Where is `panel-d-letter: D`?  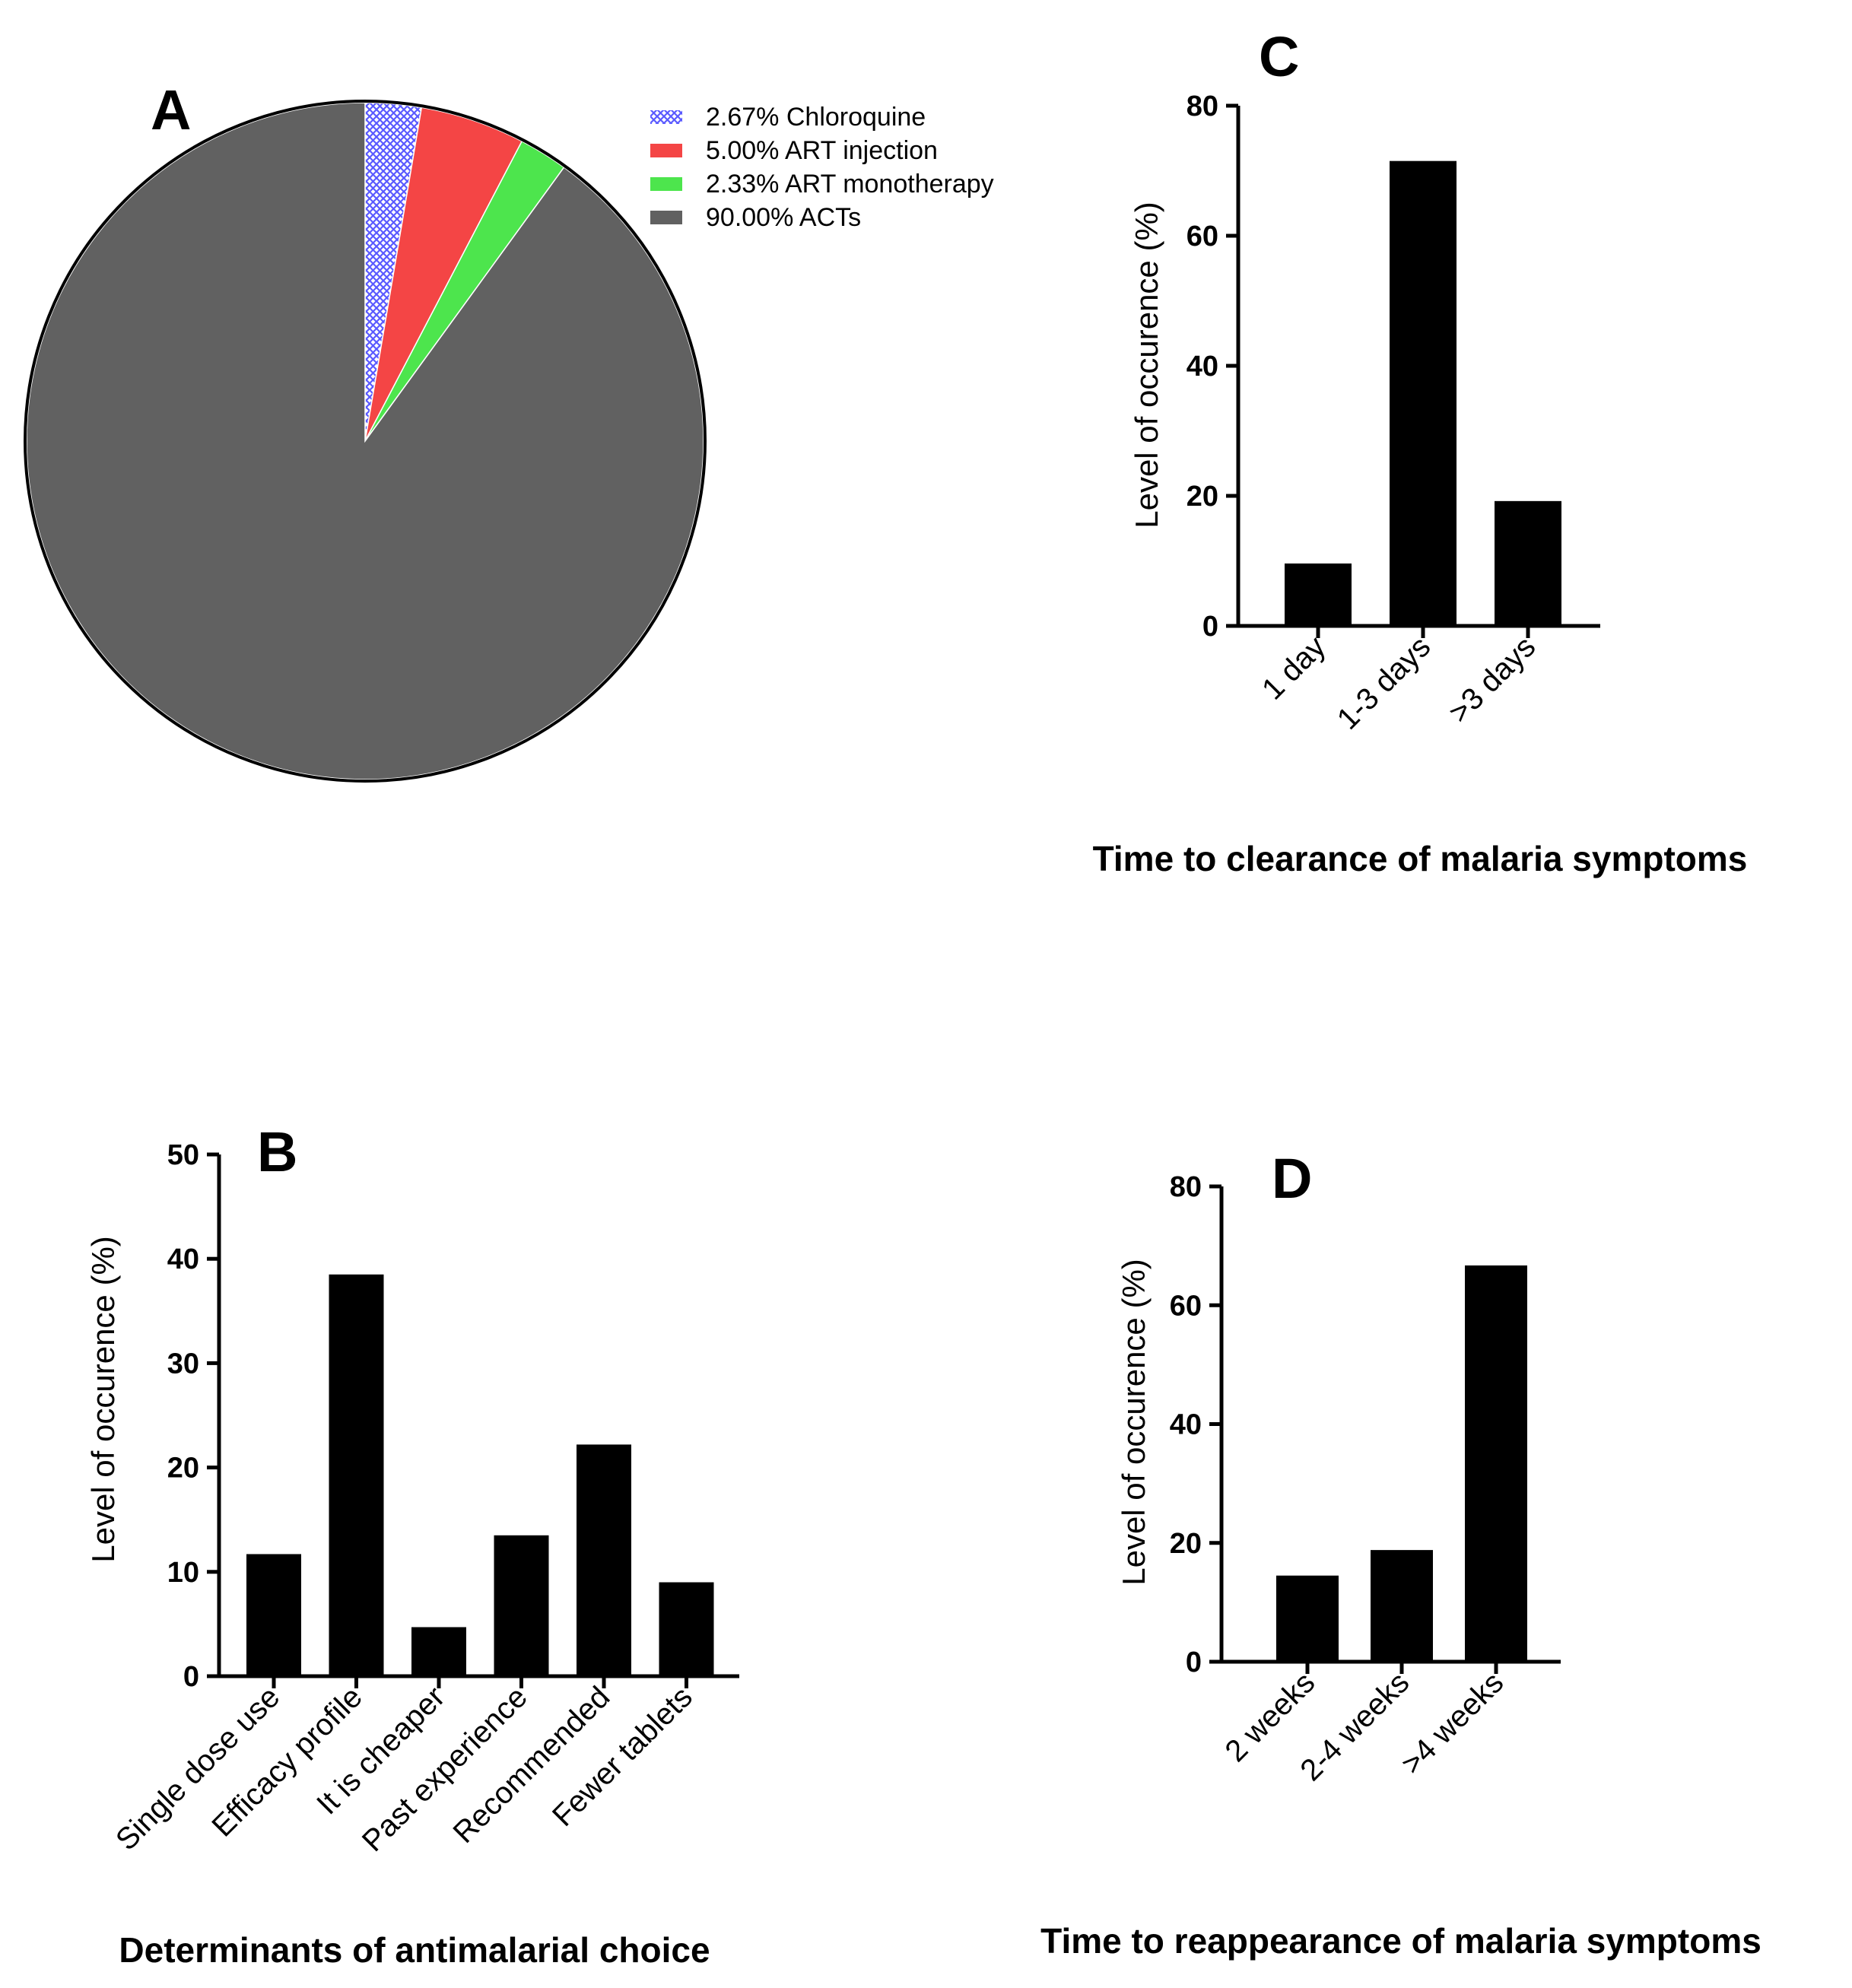 panel-d-letter: D is located at coordinates (1292, 1178).